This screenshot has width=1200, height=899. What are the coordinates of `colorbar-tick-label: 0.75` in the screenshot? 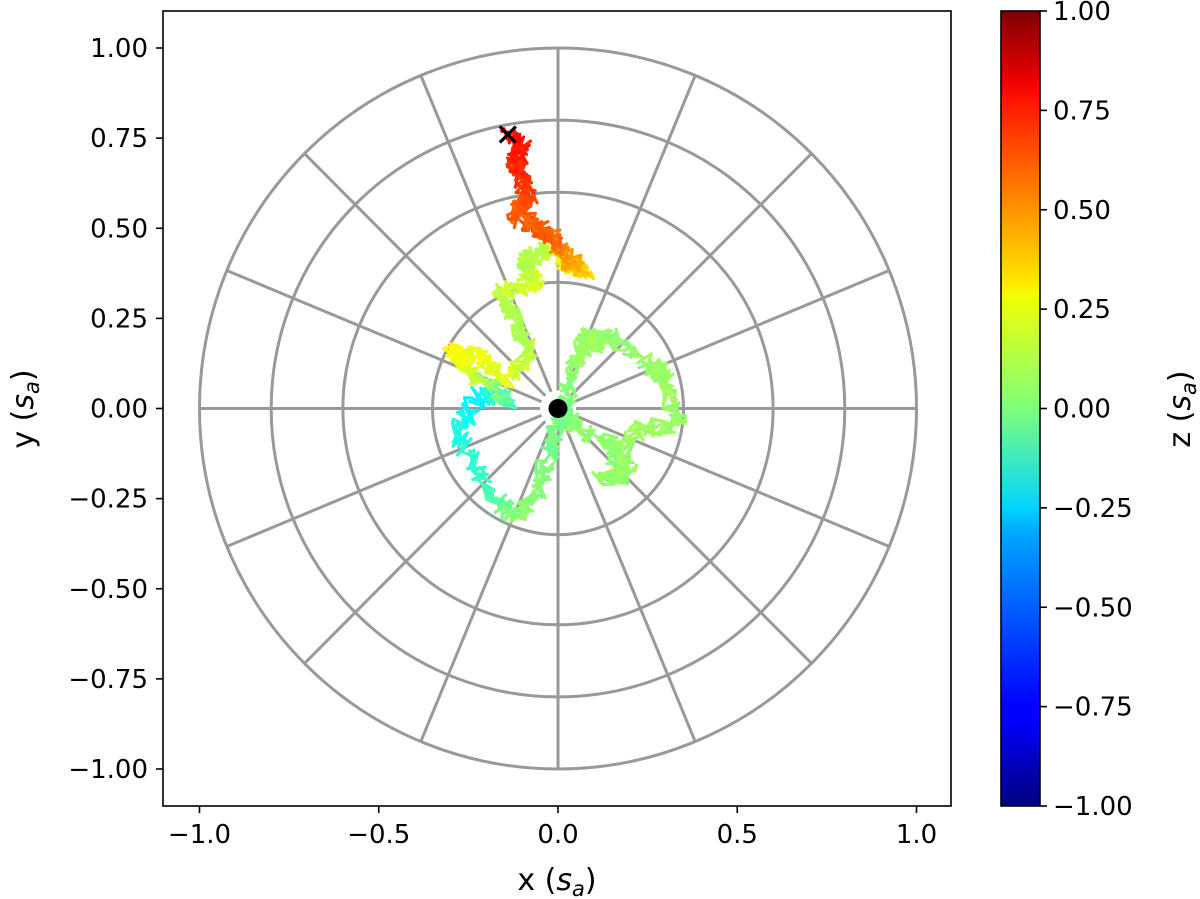 It's located at (1082, 111).